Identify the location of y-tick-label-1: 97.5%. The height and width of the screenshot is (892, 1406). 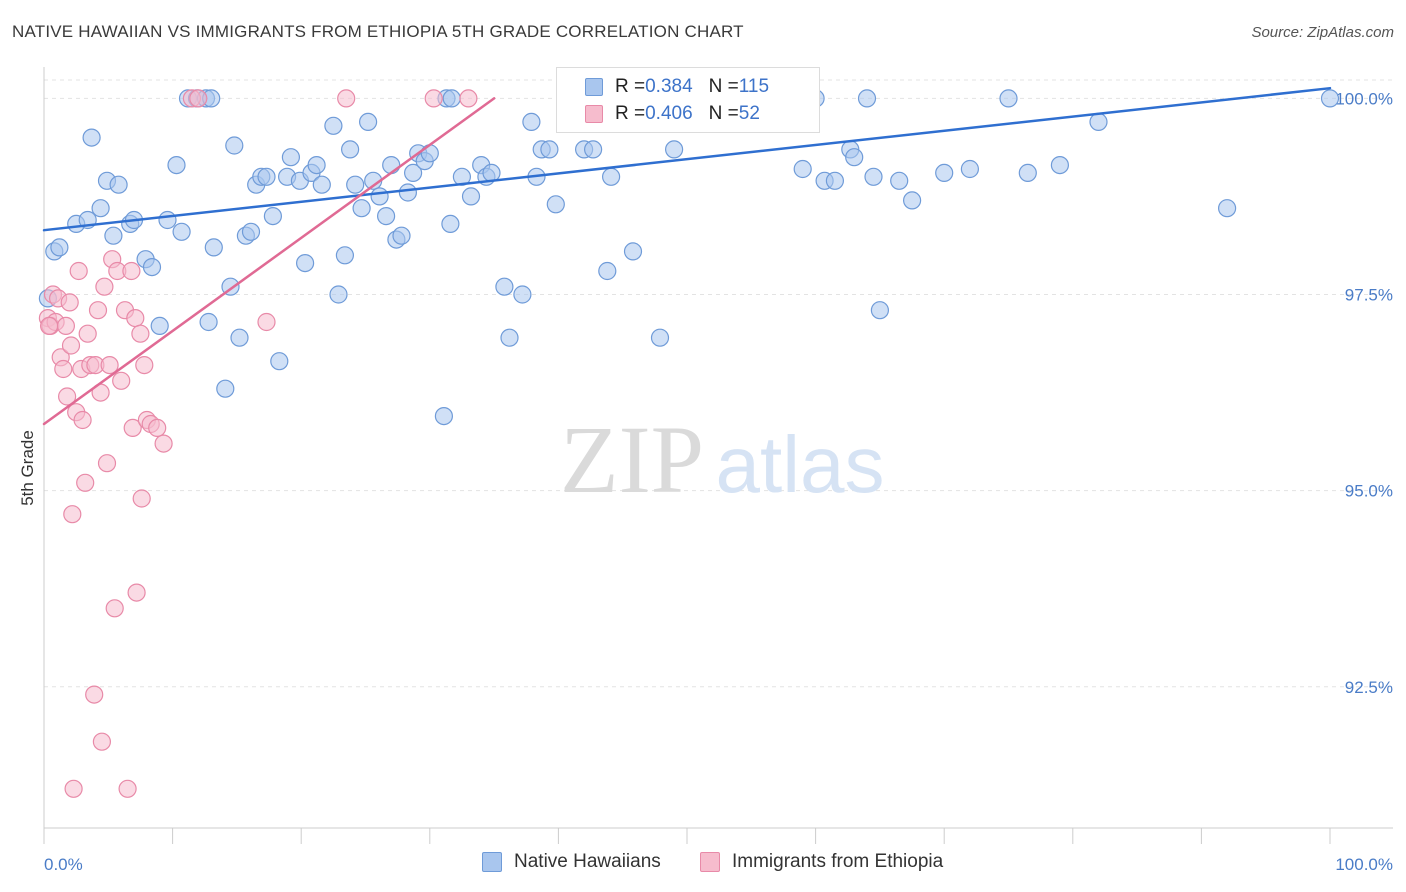
(1369, 295).